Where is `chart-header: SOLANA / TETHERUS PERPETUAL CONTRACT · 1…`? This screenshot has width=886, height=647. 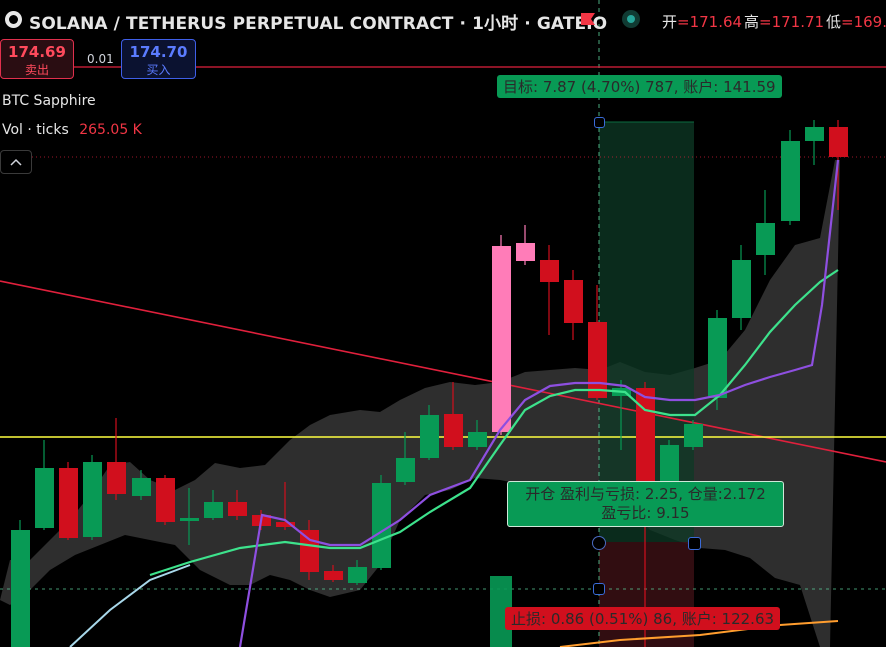 chart-header: SOLANA / TETHERUS PERPETUAL CONTRACT · 1… is located at coordinates (443, 20).